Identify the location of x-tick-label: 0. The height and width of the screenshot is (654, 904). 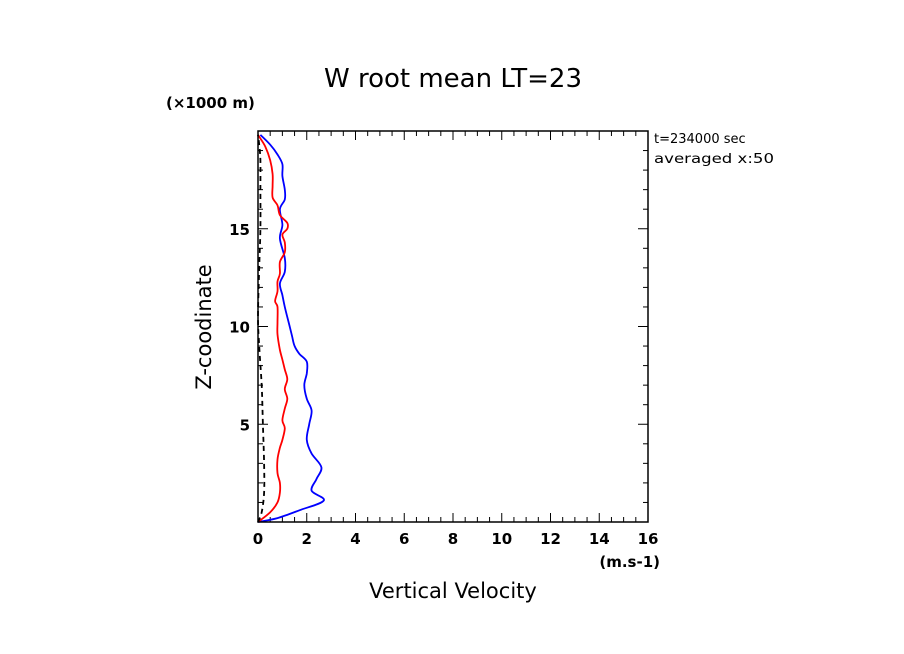
(258, 539).